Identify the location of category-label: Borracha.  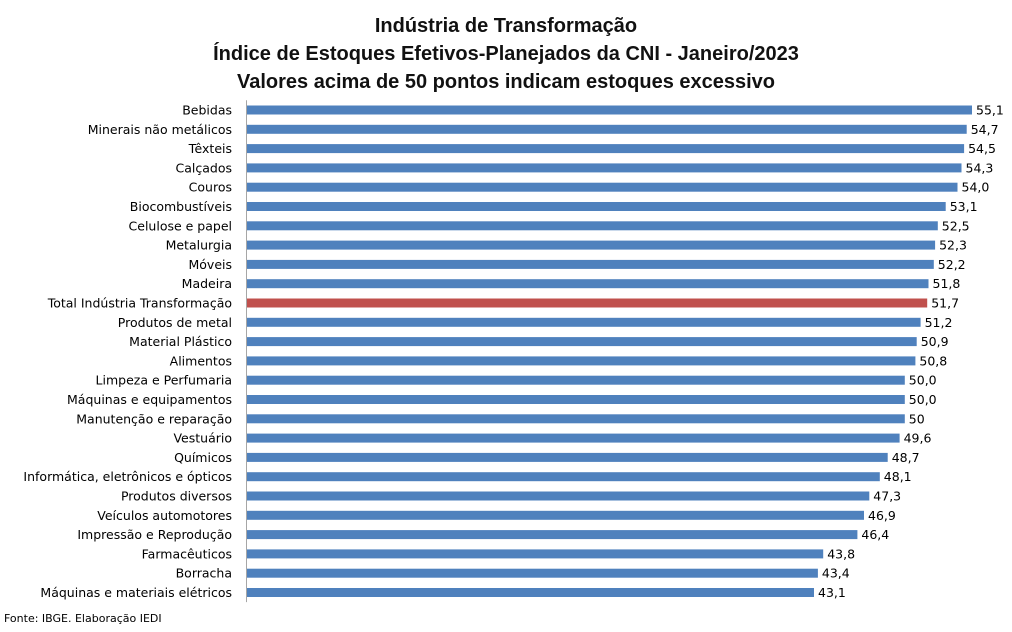
(204, 573).